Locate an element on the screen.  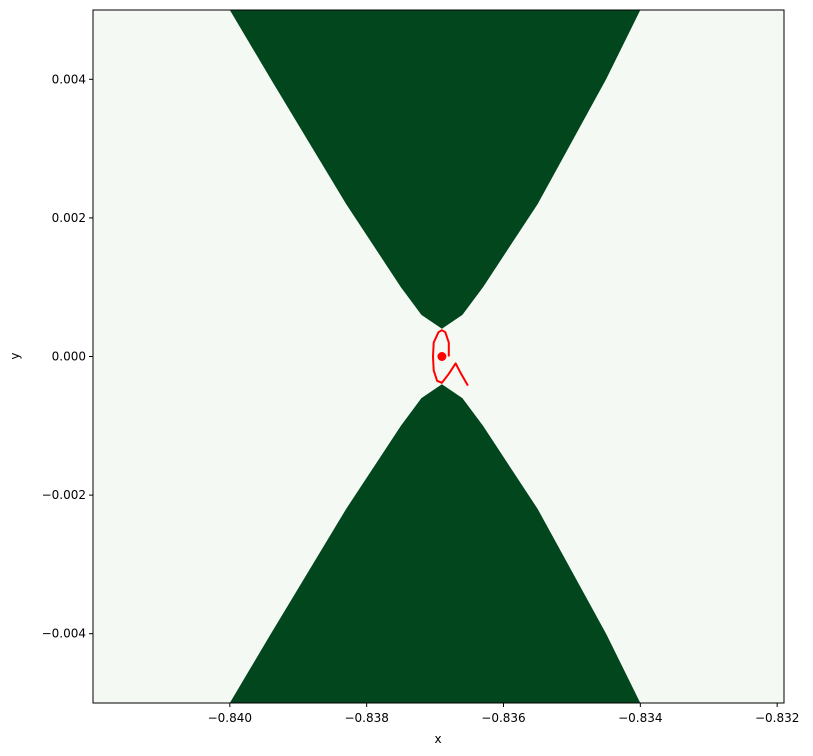
x-tick-label: −0.834 is located at coordinates (640, 718).